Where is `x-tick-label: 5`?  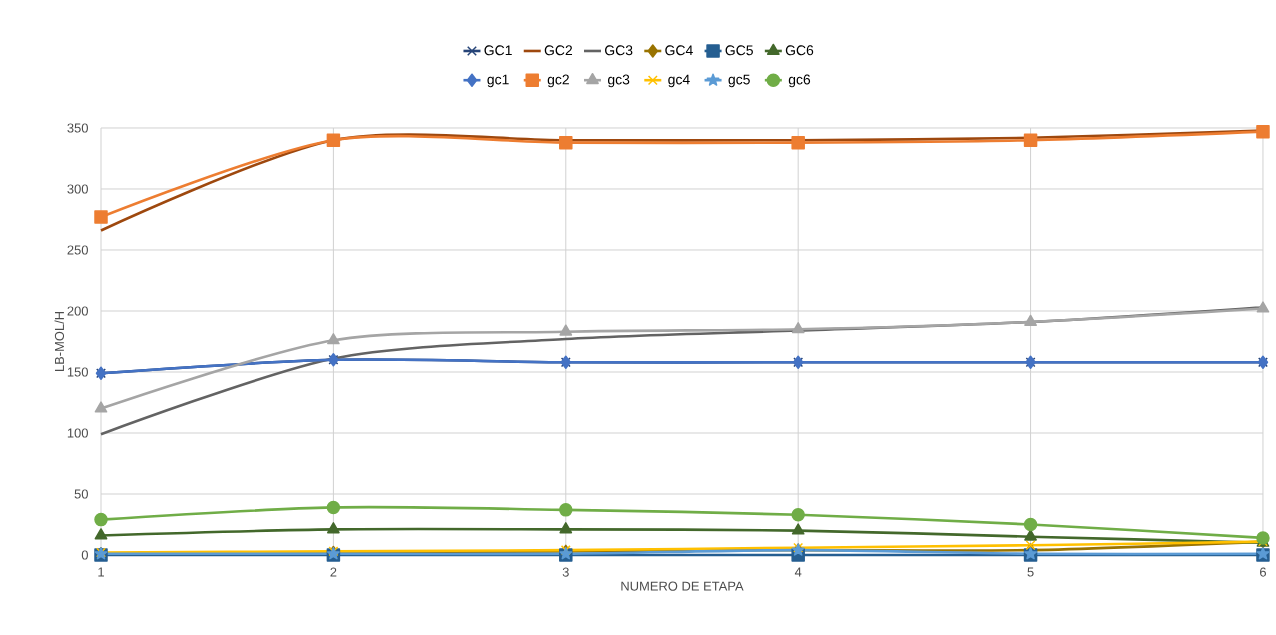
x-tick-label: 5 is located at coordinates (1030, 572).